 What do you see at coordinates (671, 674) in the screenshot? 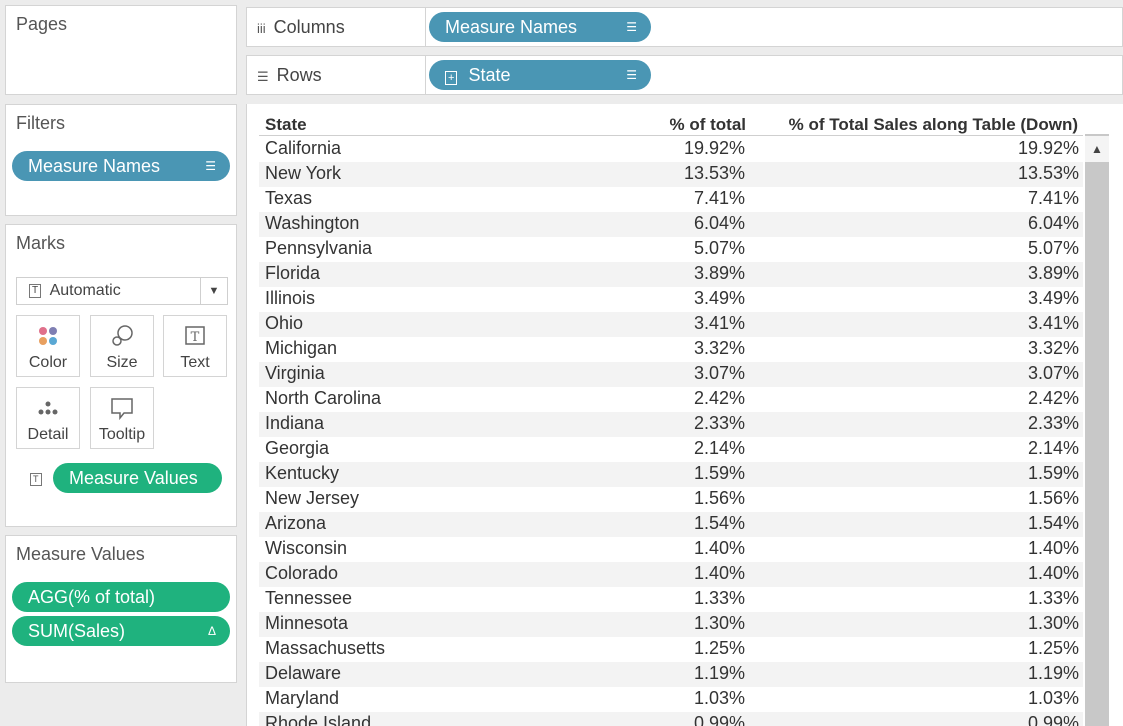
I see `table-row: Delaware 1.19% 1.19%` at bounding box center [671, 674].